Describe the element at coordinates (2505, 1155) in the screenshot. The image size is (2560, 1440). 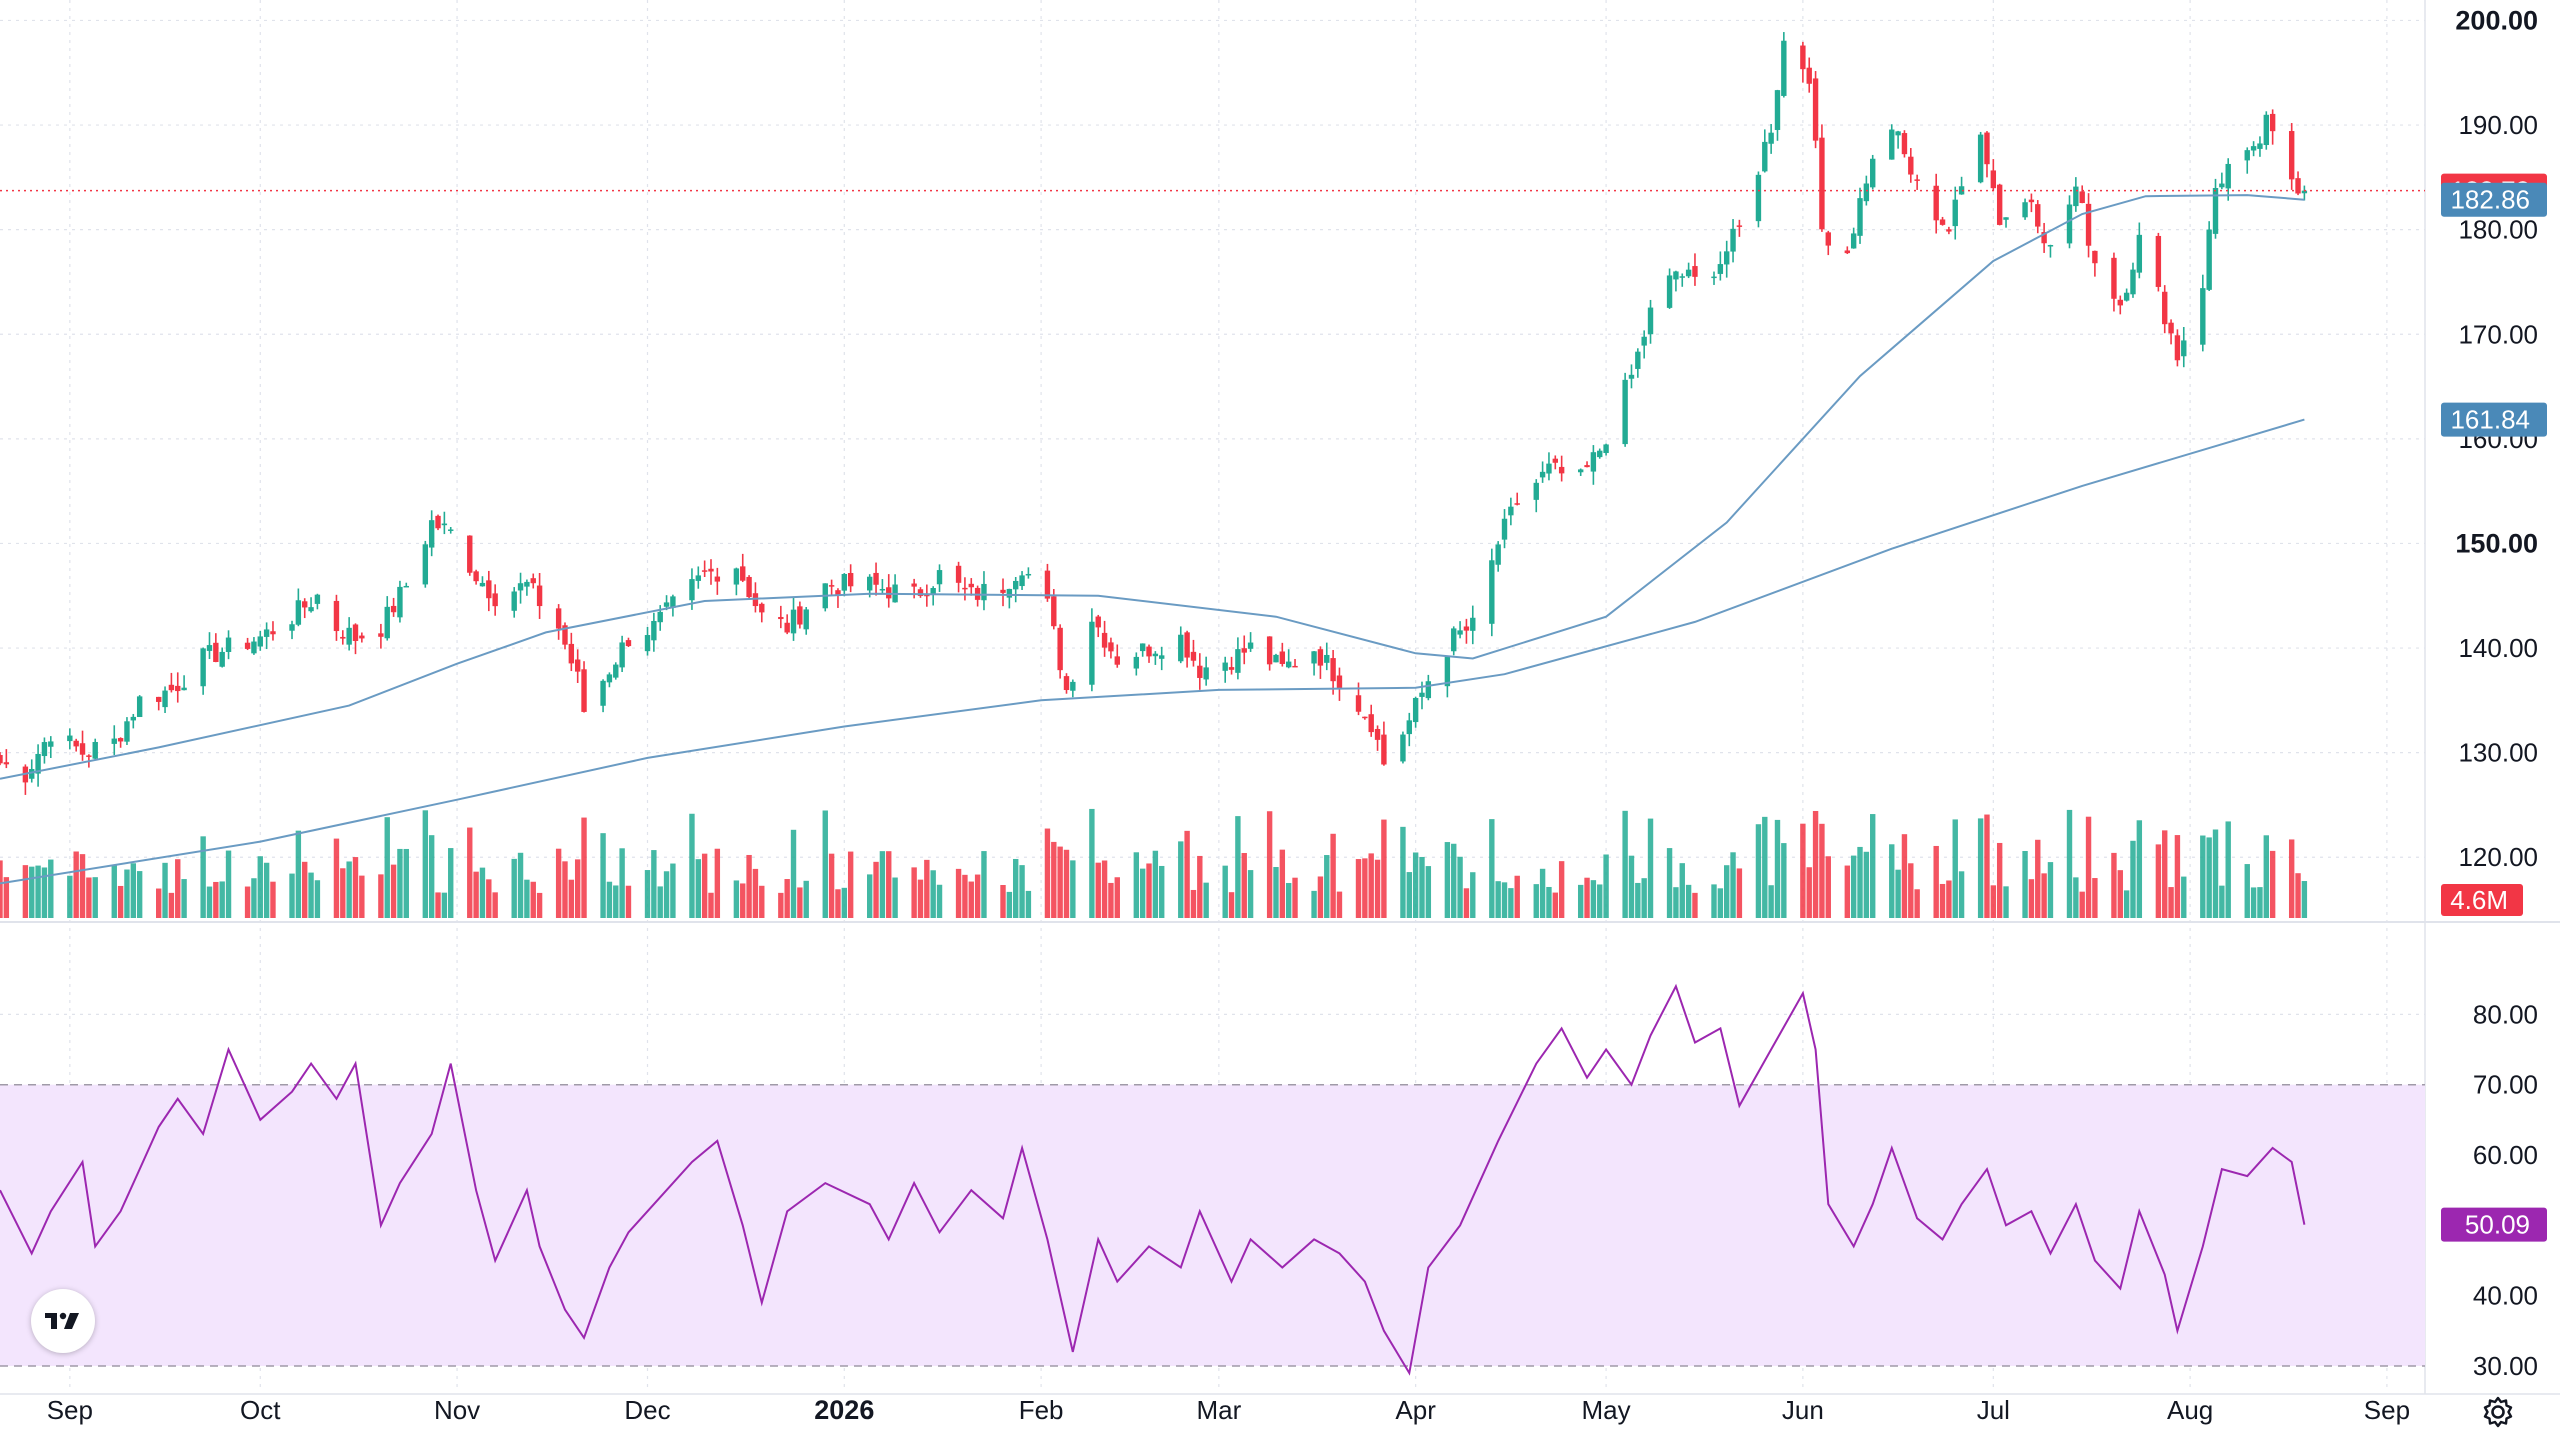
I see `rsi-tick-label: 60.00` at that location.